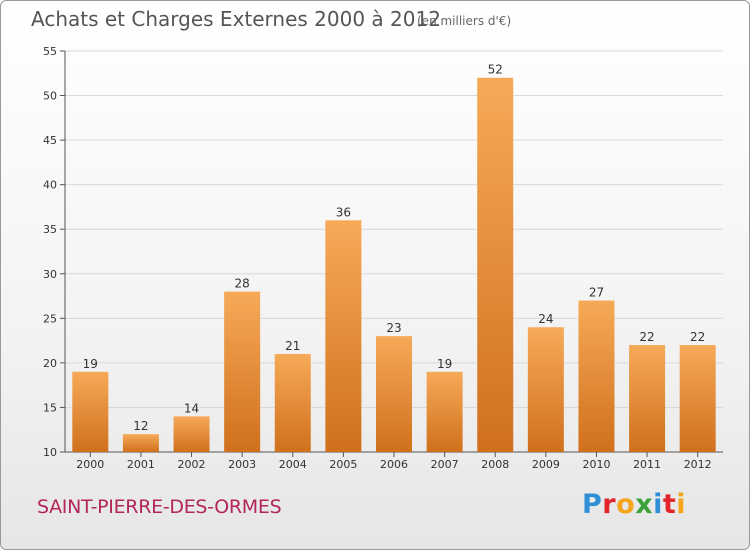 The image size is (750, 550). What do you see at coordinates (159, 507) in the screenshot?
I see `commune-name: SAINT-PIERRE-DES-ORMES` at bounding box center [159, 507].